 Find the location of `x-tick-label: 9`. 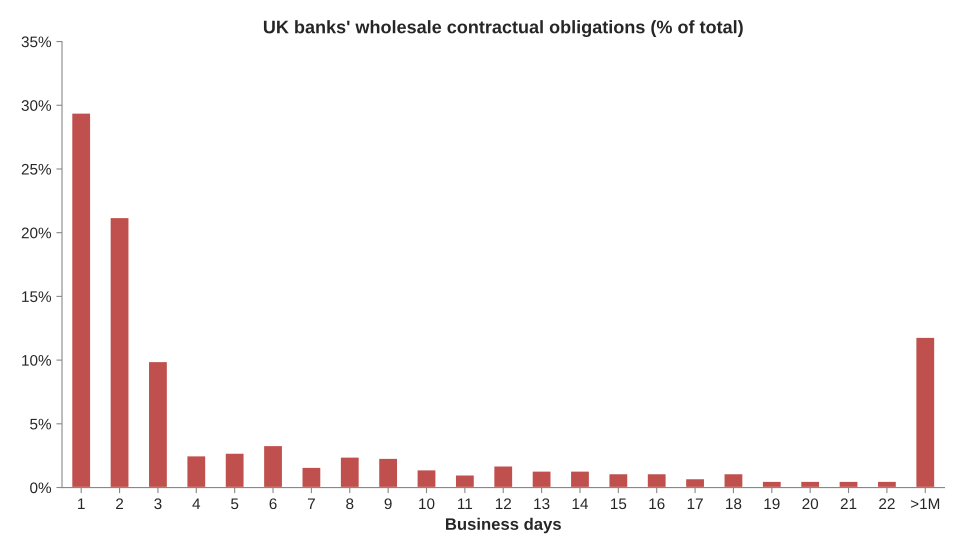

x-tick-label: 9 is located at coordinates (388, 504).